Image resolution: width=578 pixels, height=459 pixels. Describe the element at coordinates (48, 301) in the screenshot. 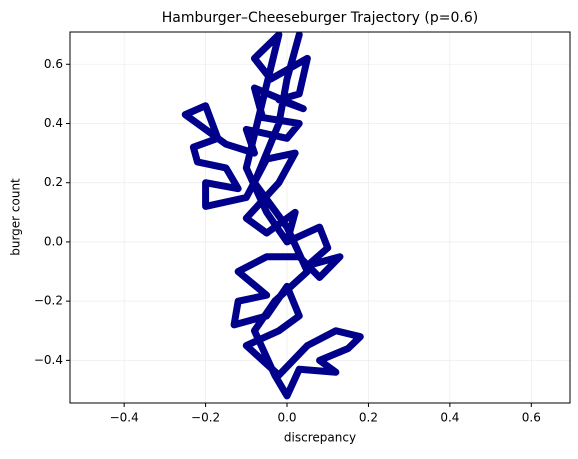

I see `y-tick-label: −0.2` at that location.